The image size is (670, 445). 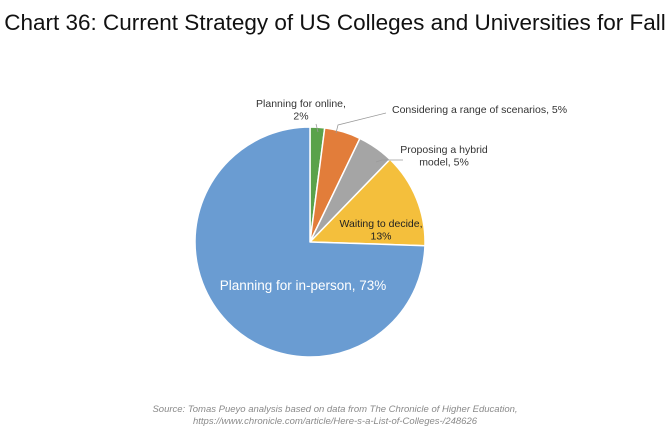 What do you see at coordinates (444, 156) in the screenshot?
I see `slice-label-proposing-a-hybrid-model: Proposing a hybrid model, 5%` at bounding box center [444, 156].